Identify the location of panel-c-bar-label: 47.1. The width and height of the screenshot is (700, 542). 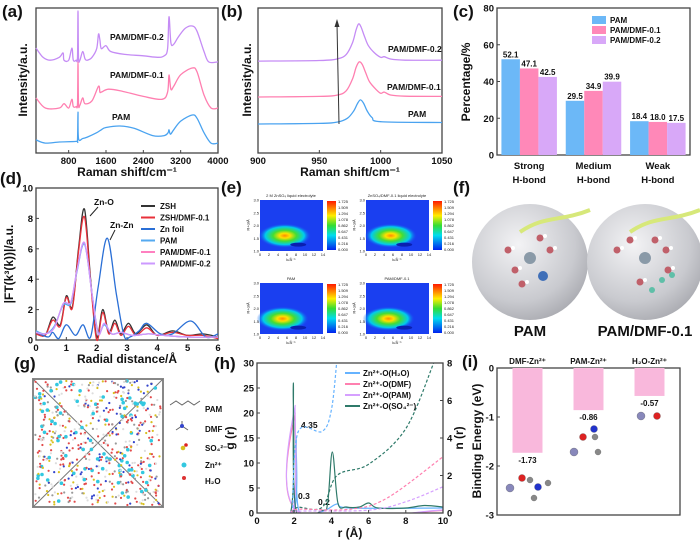
(529, 63).